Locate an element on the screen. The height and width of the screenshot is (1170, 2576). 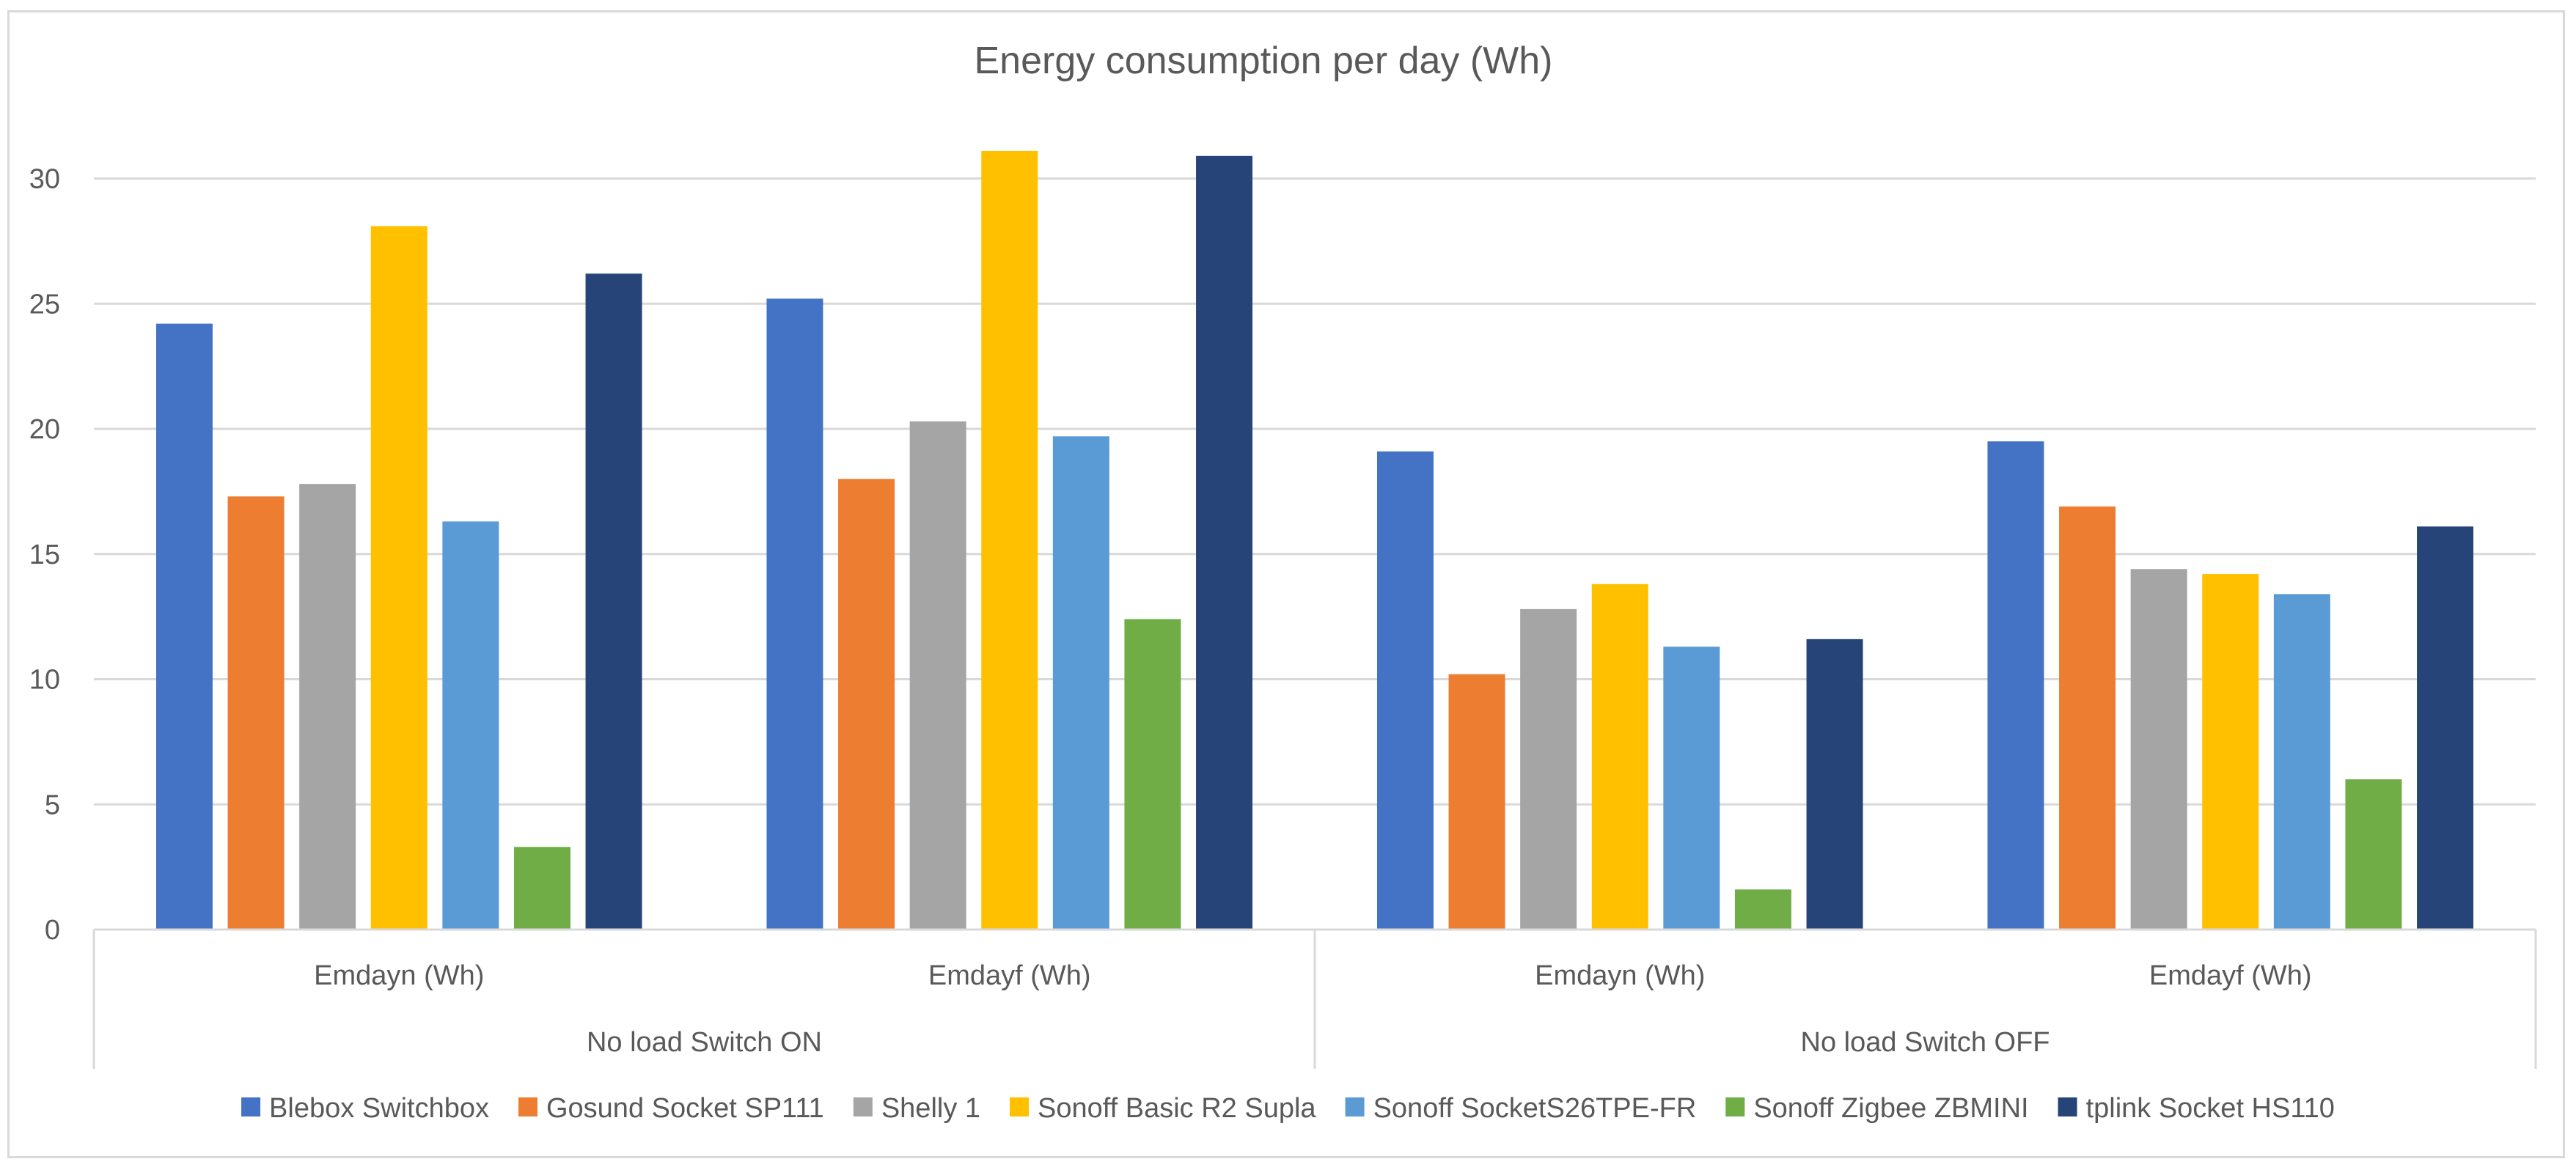
x-group-label: No load Switch OFF is located at coordinates (1926, 1042).